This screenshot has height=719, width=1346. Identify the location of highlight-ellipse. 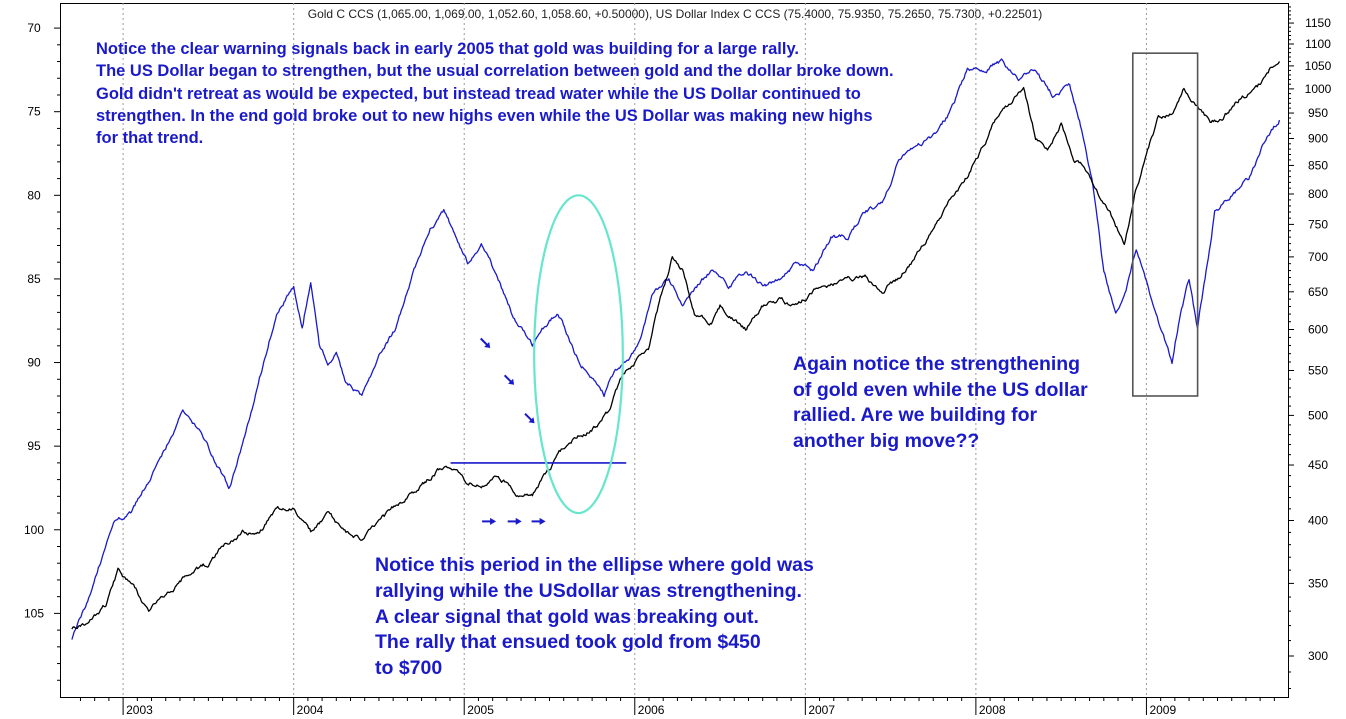
(578, 354).